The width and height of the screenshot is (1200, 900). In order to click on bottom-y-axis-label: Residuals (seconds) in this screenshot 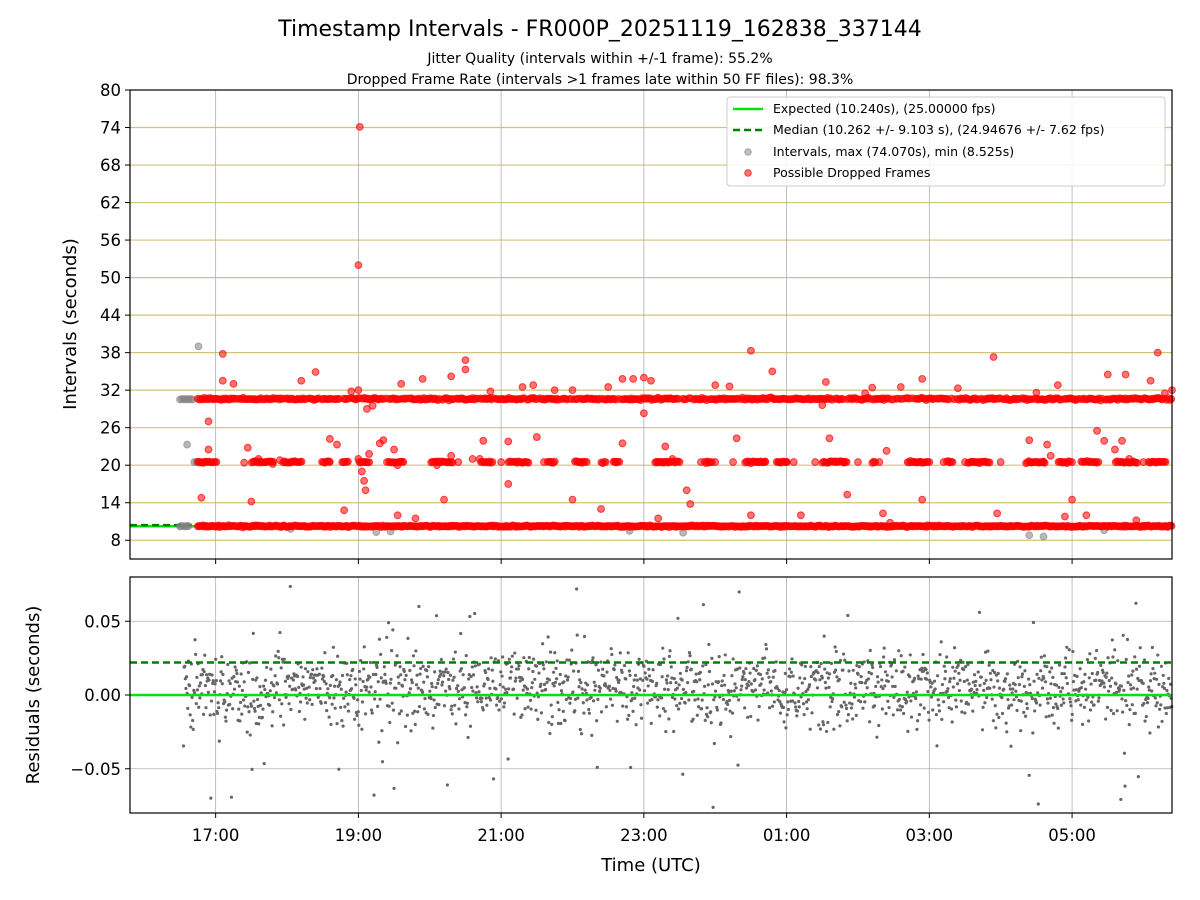, I will do `click(33, 695)`.